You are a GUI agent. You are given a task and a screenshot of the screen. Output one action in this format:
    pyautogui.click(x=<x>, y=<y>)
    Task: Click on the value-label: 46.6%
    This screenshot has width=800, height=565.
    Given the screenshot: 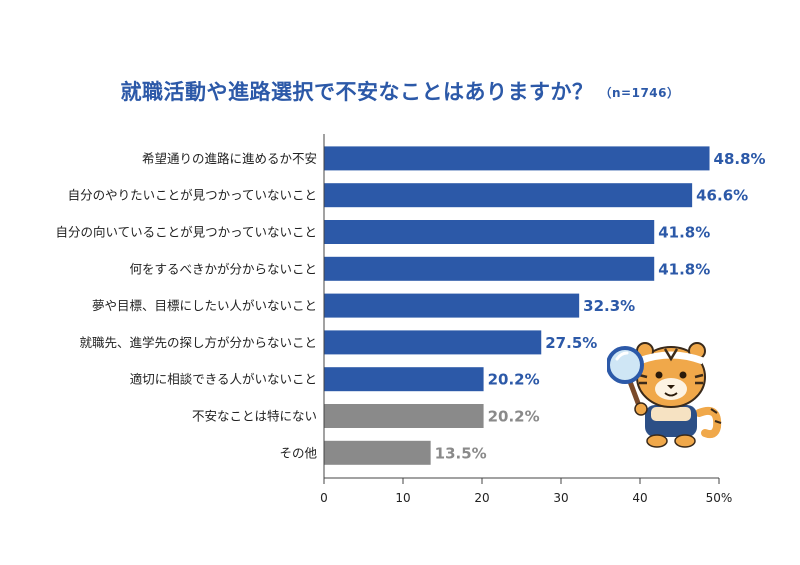 What is the action you would take?
    pyautogui.click(x=722, y=196)
    